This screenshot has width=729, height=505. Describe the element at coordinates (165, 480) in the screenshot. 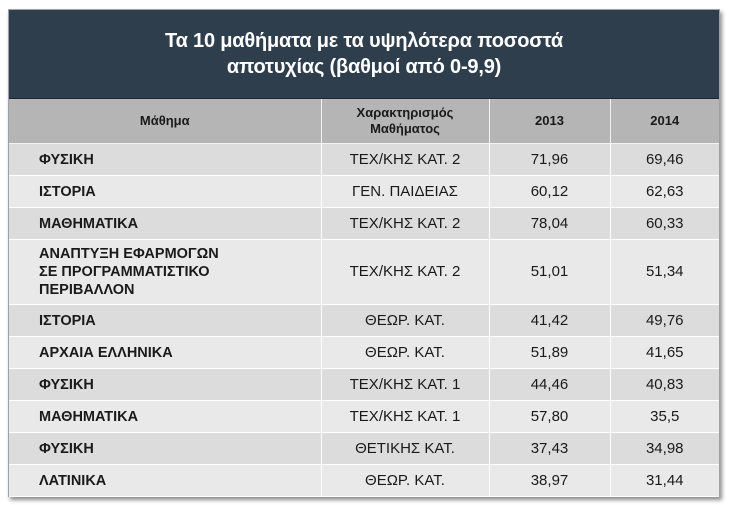

I see `cell-subject: ΛΑΤΙΝΙΚΑ` at that location.